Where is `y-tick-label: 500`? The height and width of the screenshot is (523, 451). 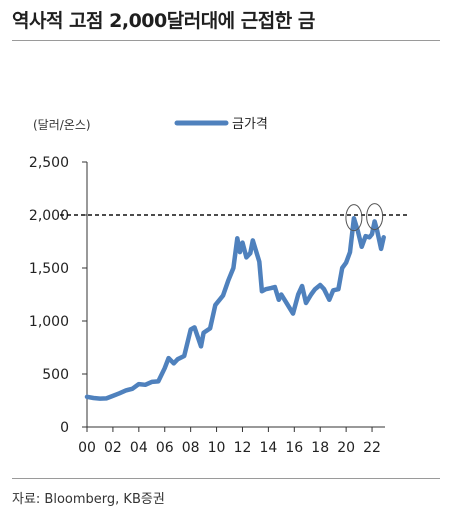
y-tick-label: 500 is located at coordinates (55, 375).